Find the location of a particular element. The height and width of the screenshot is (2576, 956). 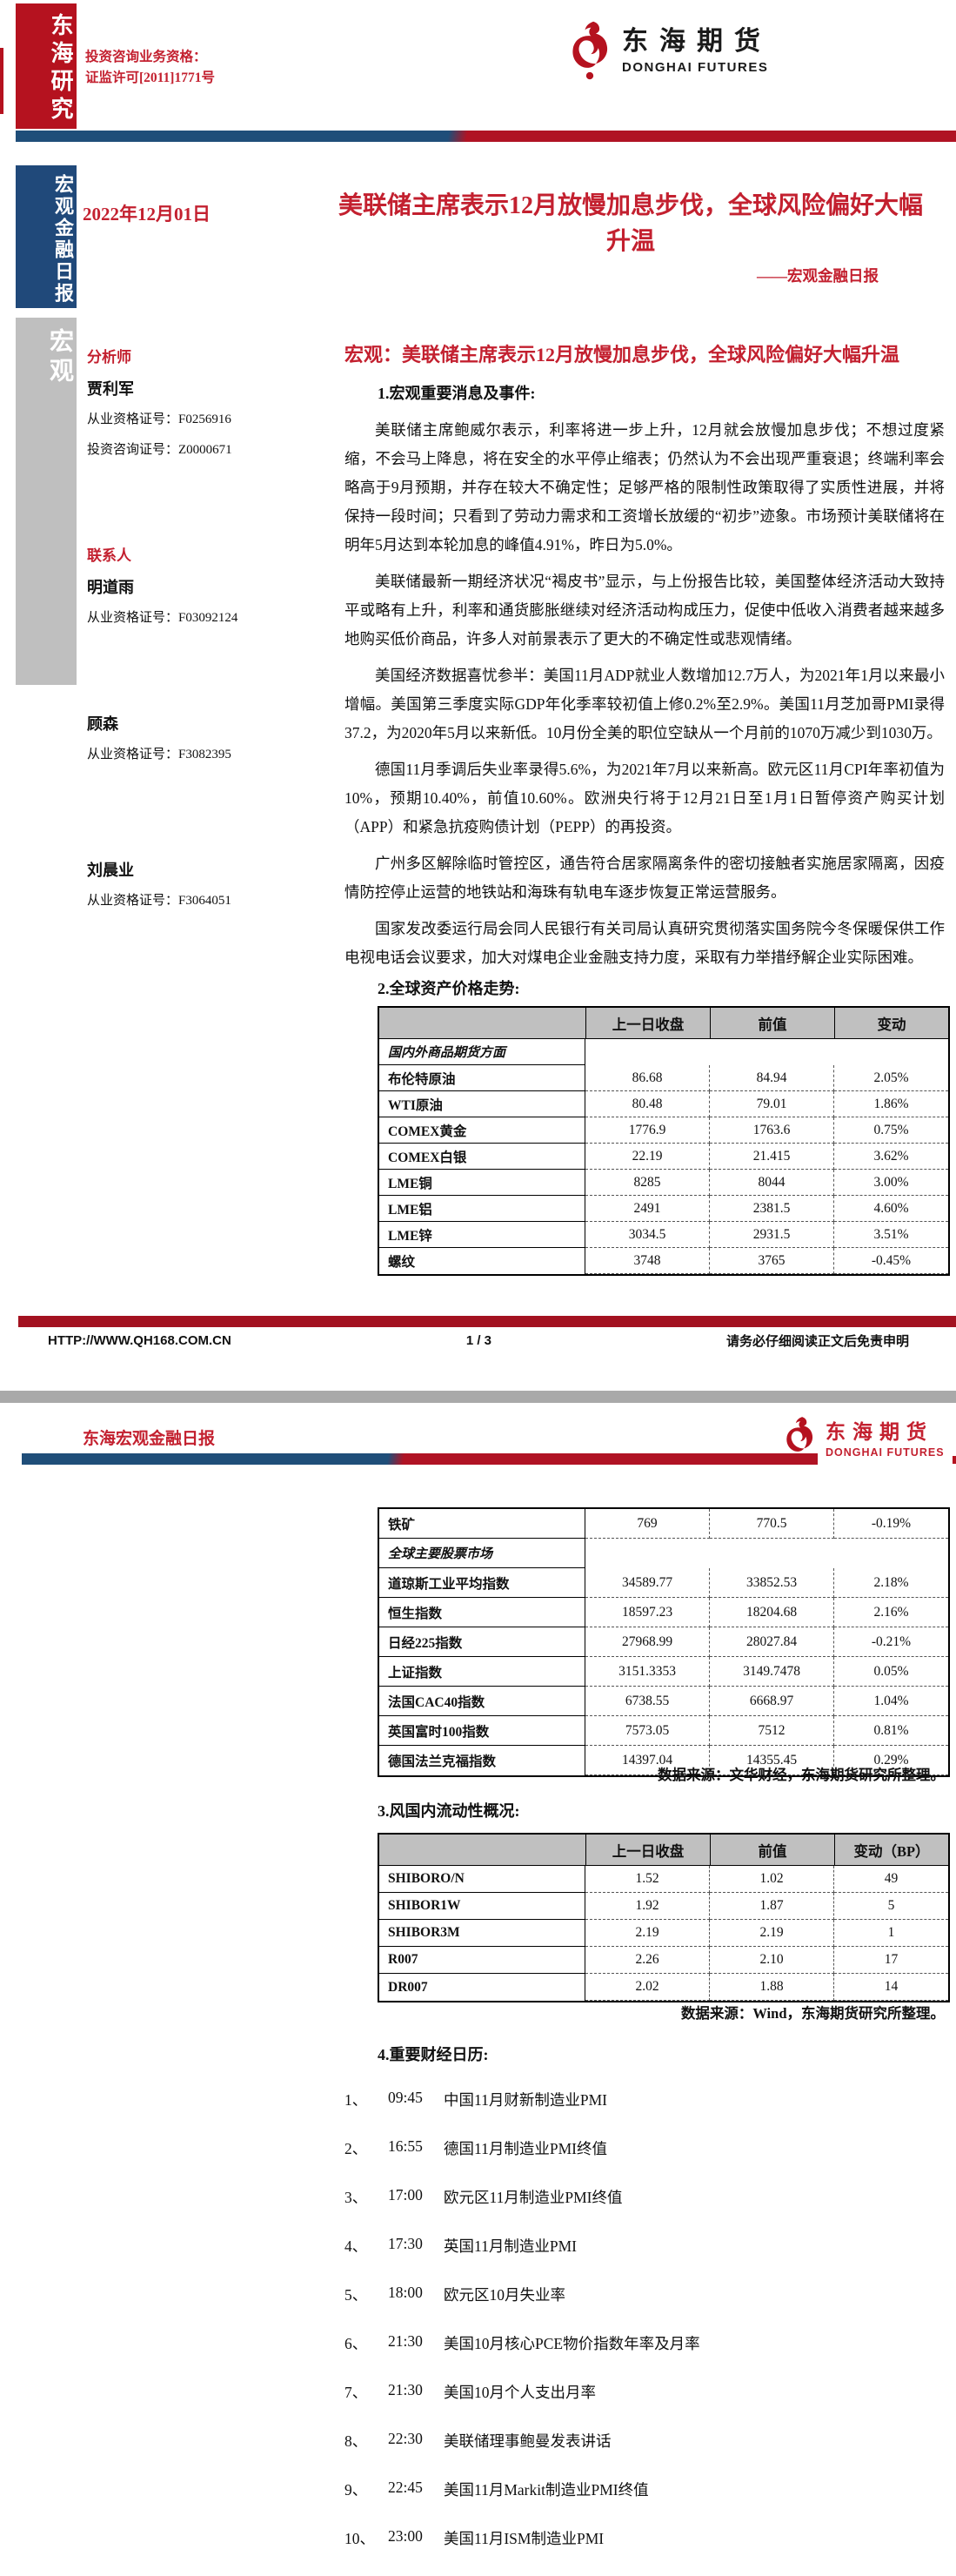

company-logo-small: 东海期货 DONGHAI FUTURES is located at coordinates (868, 1441).